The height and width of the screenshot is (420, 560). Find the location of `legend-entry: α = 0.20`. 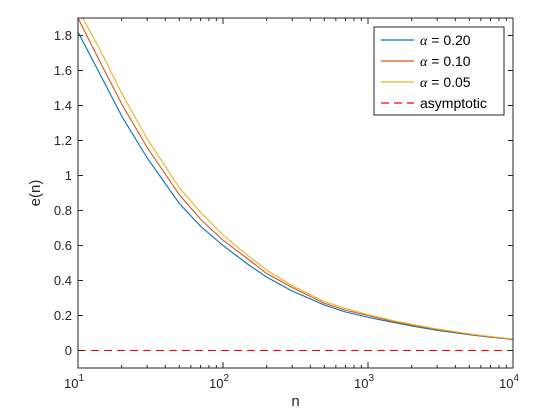

legend-entry: α = 0.20 is located at coordinates (445, 40).